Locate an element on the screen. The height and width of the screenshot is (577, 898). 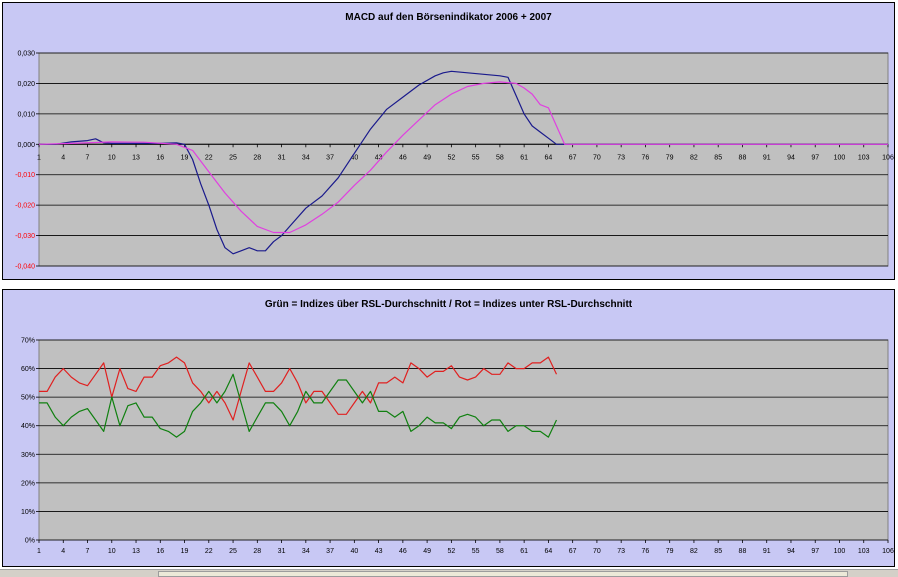
y-tick-label: -0,020 is located at coordinates (25, 206).